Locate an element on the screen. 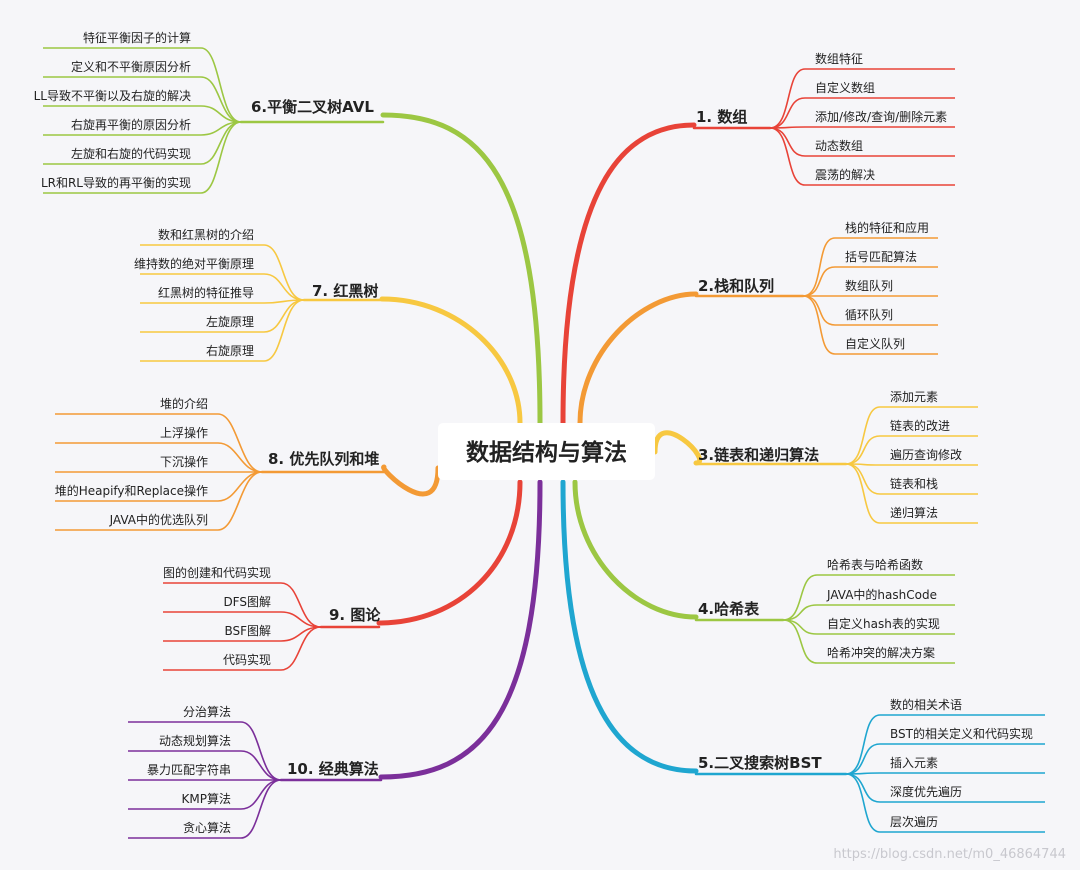 Image resolution: width=1080 pixels, height=870 pixels. leaf-label-4-3: 自定义hash表的实现 is located at coordinates (883, 623).